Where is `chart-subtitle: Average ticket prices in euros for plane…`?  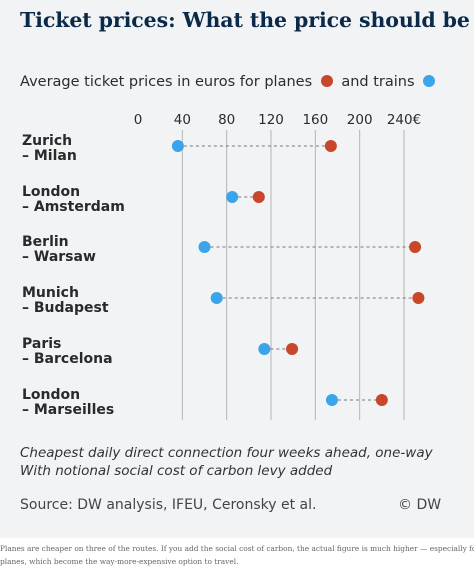
chart-subtitle: Average ticket prices in euros for plane… is located at coordinates (228, 82).